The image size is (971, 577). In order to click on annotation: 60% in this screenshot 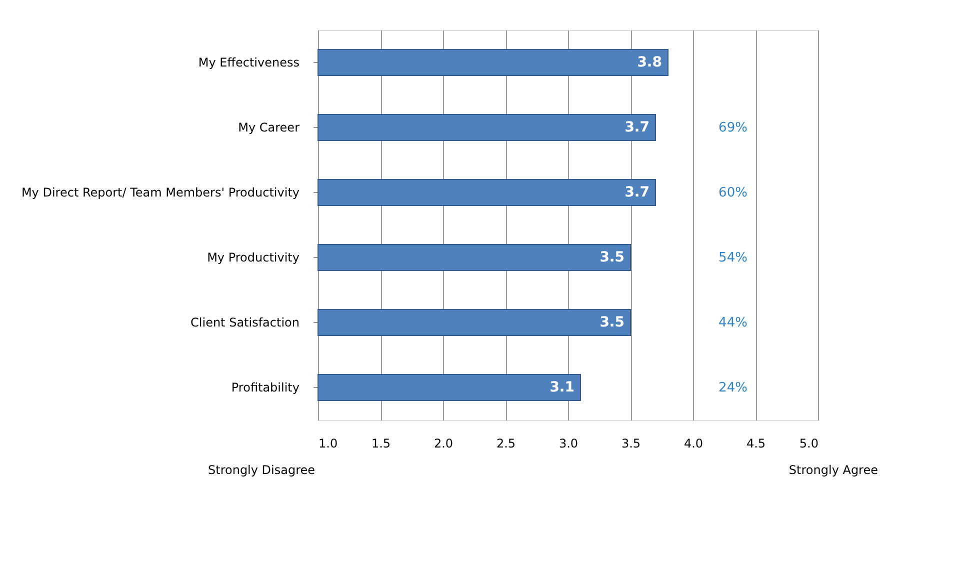, I will do `click(733, 193)`.